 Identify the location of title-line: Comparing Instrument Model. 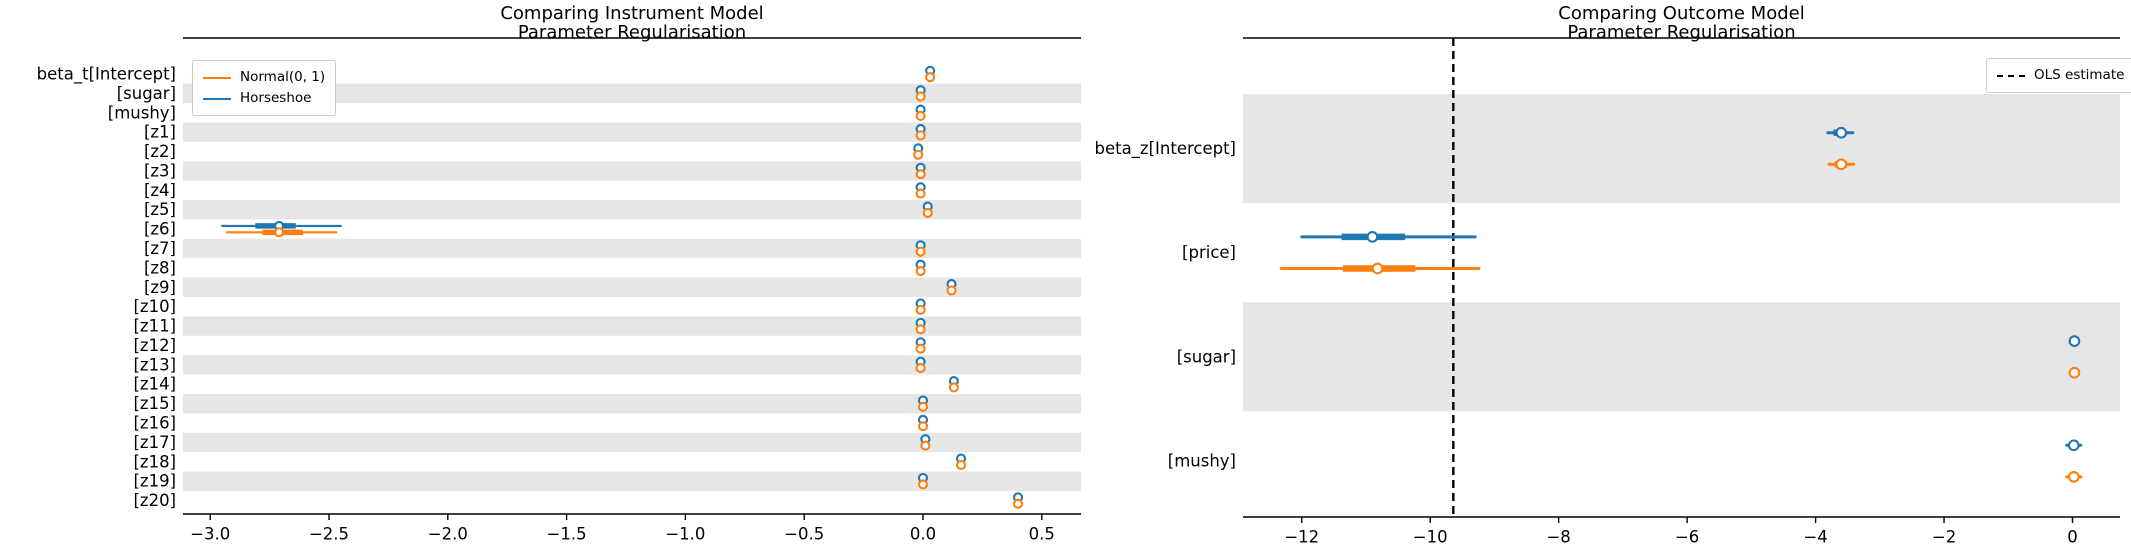
(632, 13).